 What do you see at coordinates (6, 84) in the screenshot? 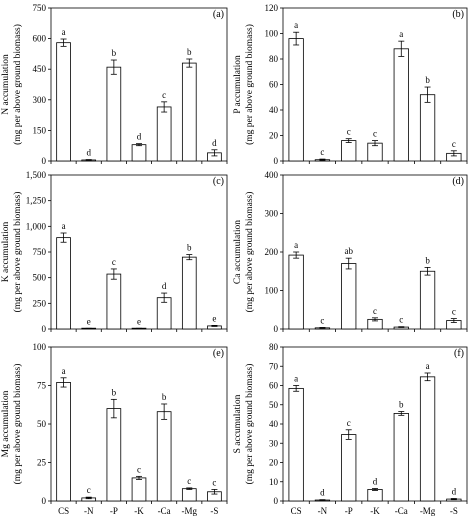
I see `y-axis-label: N accumulation` at bounding box center [6, 84].